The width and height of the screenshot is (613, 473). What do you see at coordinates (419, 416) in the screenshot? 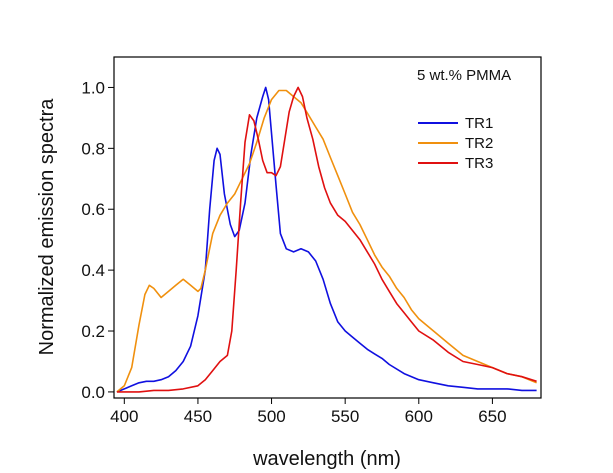
I see `x-tick-label: 600` at bounding box center [419, 416].